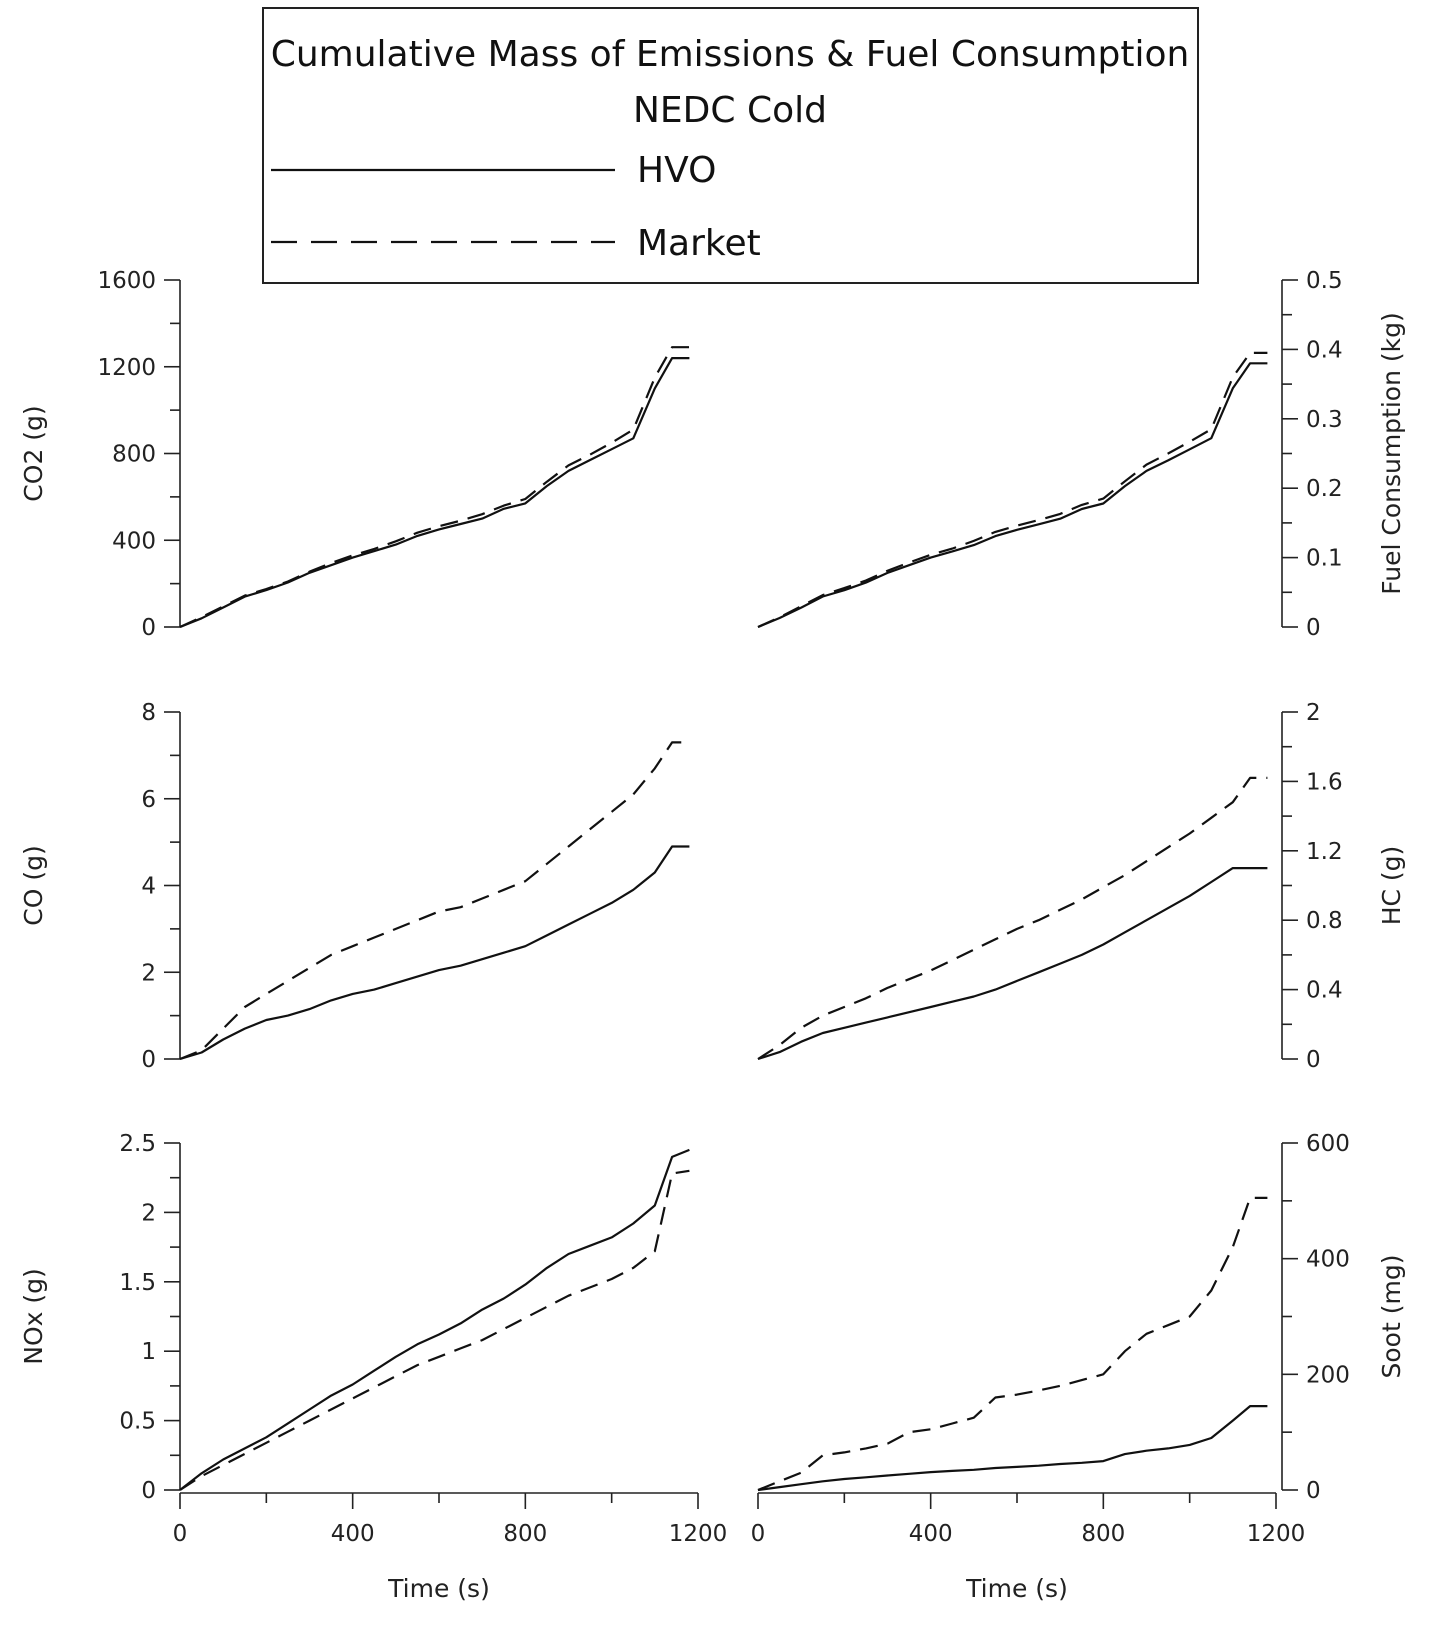  I want to click on y-tick-label: 1.5, so click(137, 1283).